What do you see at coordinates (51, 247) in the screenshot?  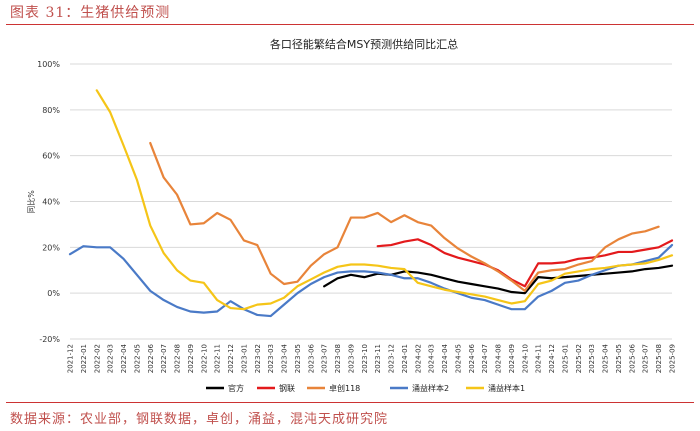 I see `y-tick-label: 20%` at bounding box center [51, 247].